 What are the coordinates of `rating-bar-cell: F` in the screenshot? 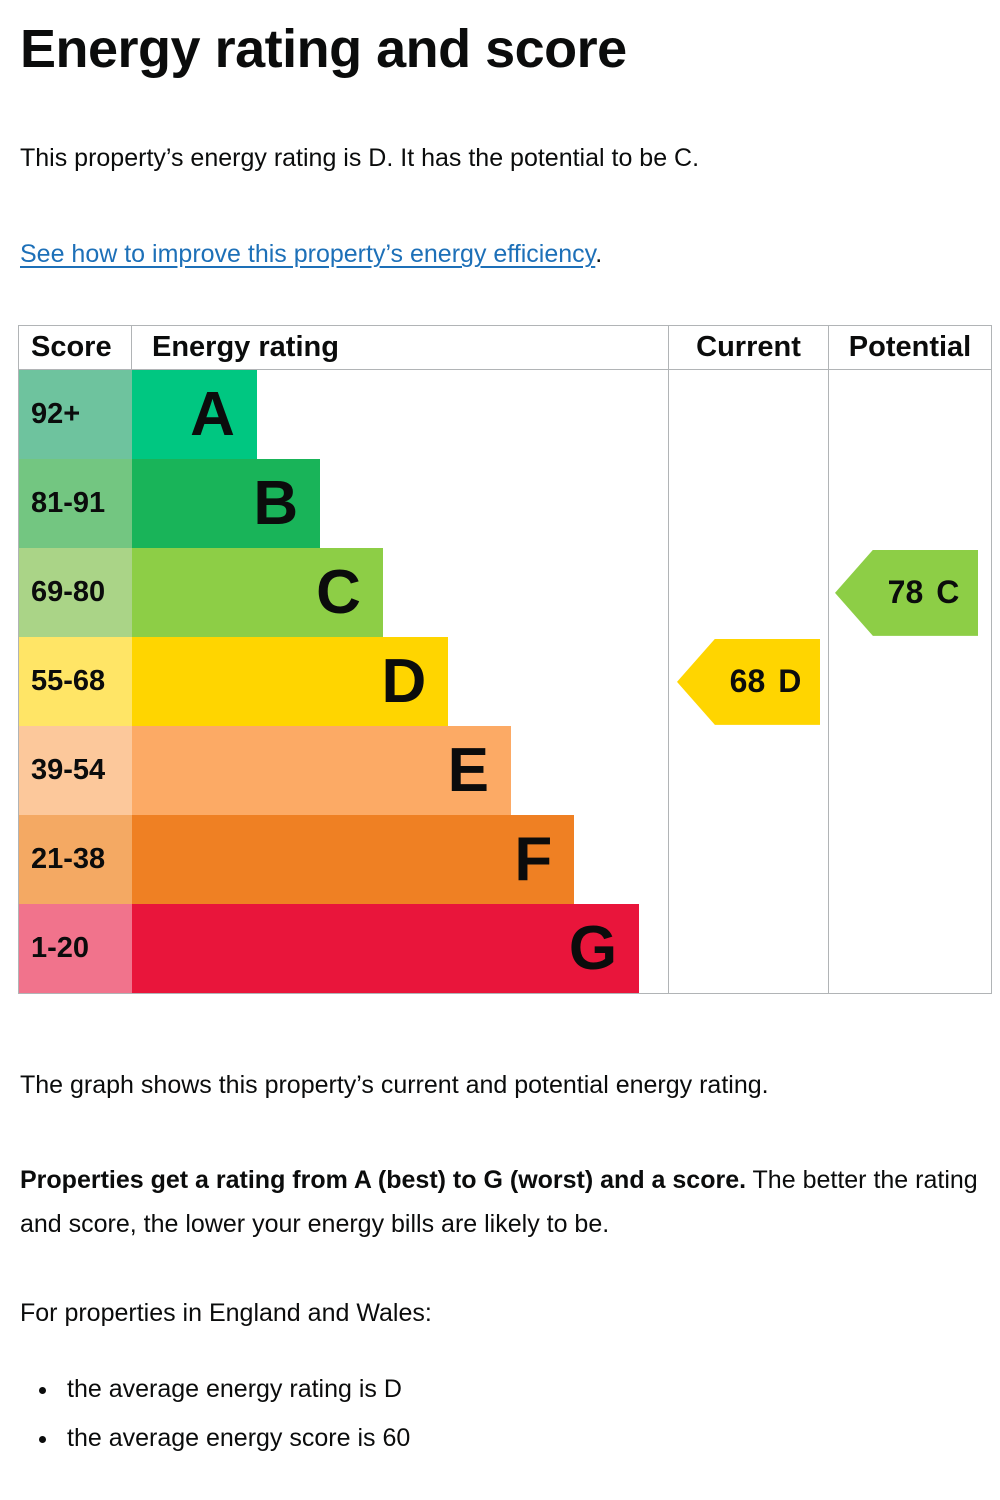 It's located at (400, 860).